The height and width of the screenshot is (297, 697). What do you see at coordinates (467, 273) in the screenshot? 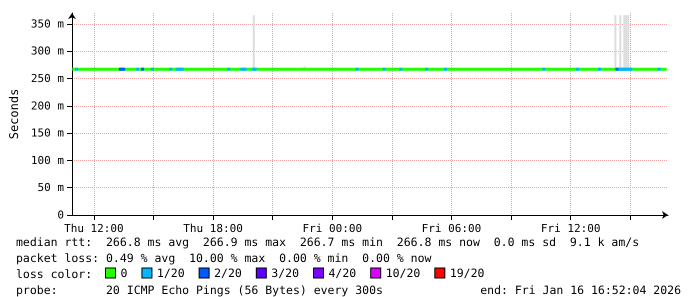
I see `legend-label: 19/20` at bounding box center [467, 273].